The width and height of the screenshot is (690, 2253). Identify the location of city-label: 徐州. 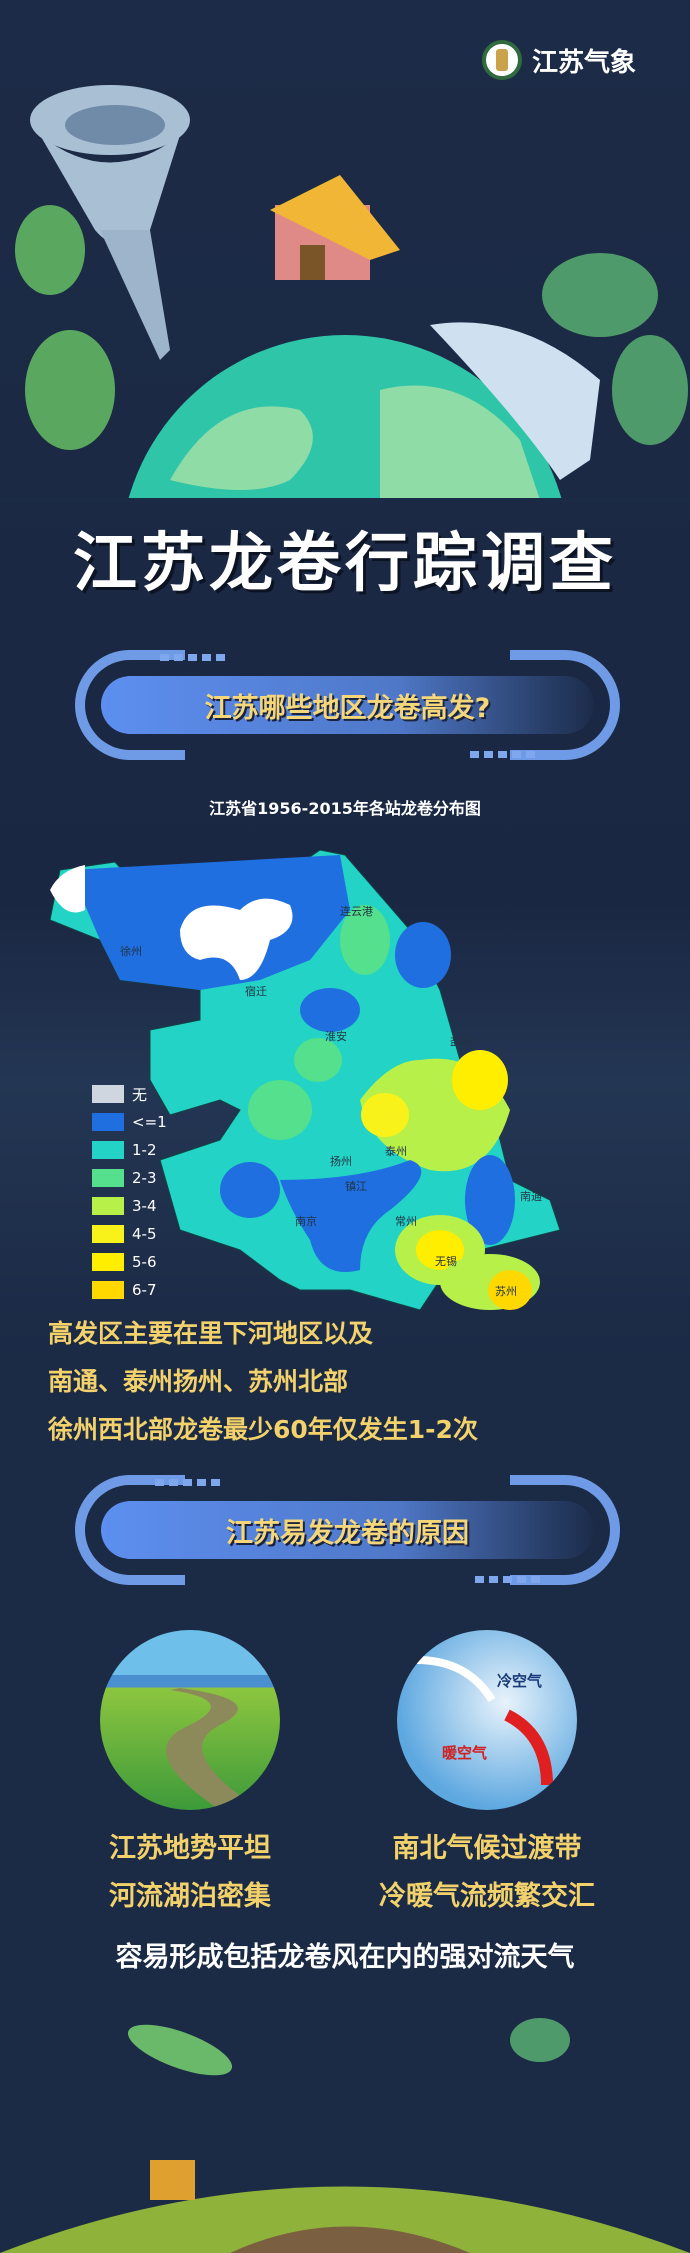
(131, 951).